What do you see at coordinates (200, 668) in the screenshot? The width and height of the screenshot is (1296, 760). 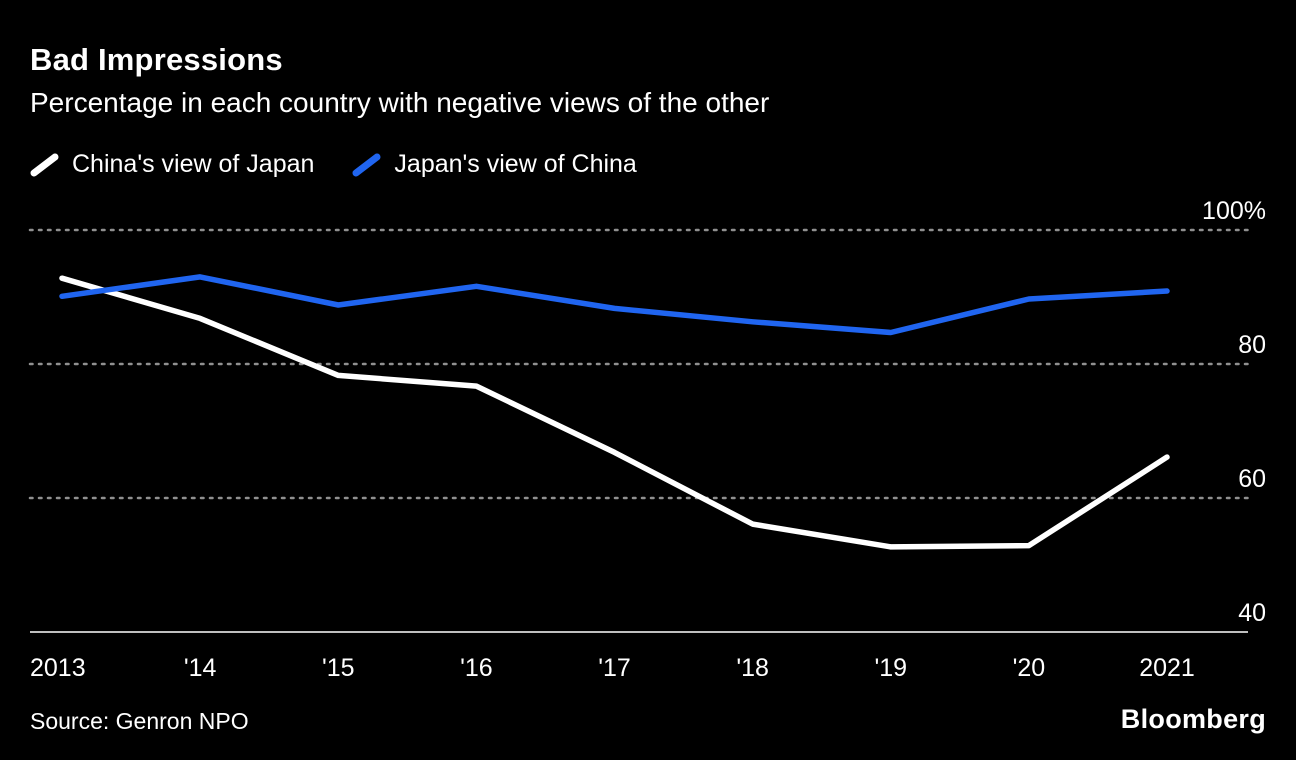 I see `x-tick-label: '14` at bounding box center [200, 668].